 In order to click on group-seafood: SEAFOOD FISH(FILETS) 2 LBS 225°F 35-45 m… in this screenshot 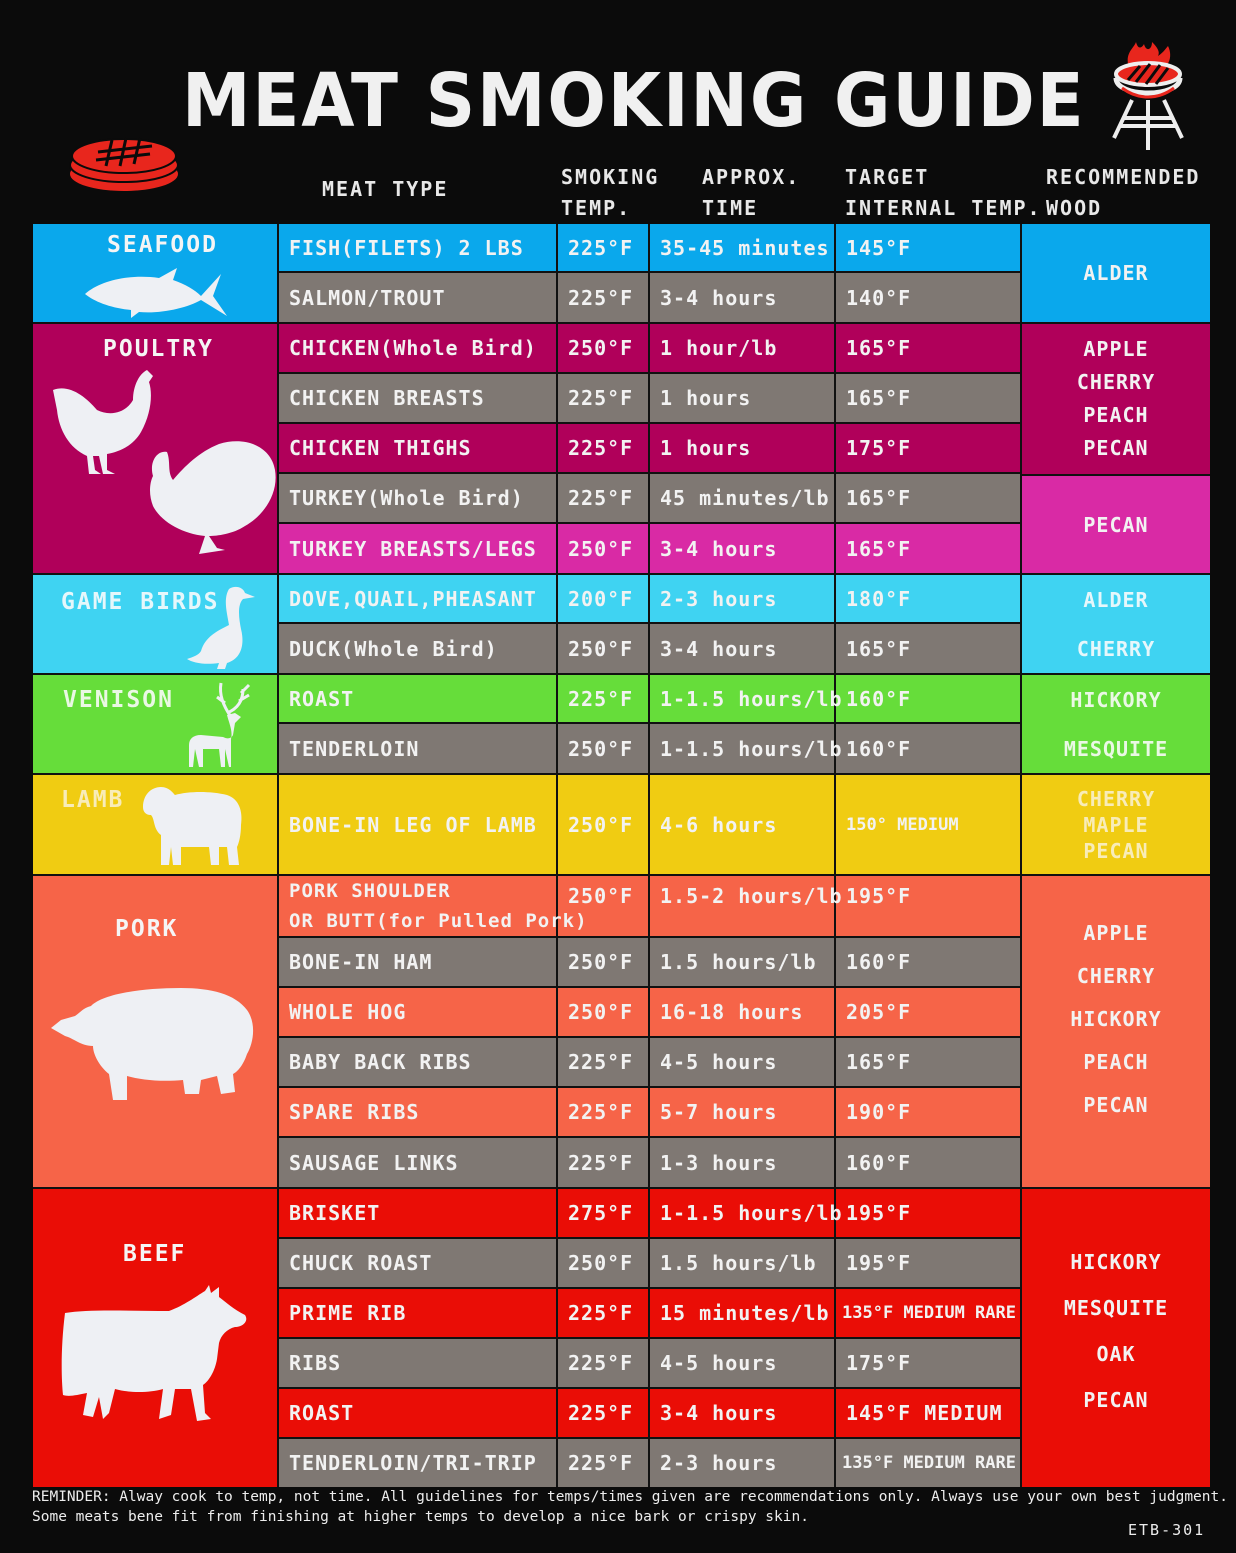, I will do `click(621, 274)`.